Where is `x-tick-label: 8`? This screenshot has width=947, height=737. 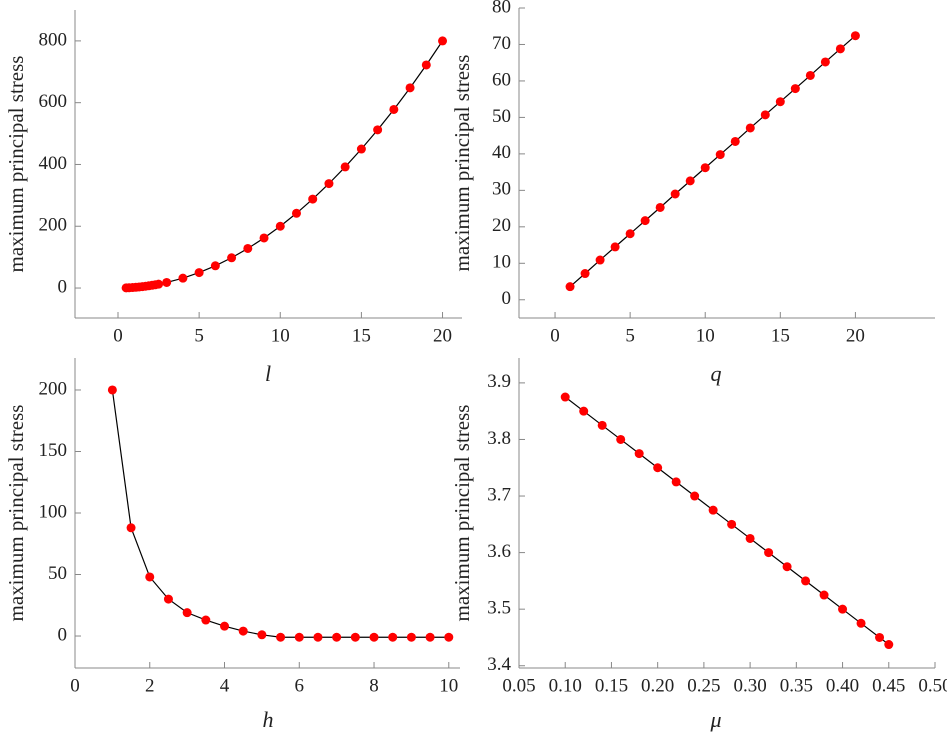
x-tick-label: 8 is located at coordinates (374, 685).